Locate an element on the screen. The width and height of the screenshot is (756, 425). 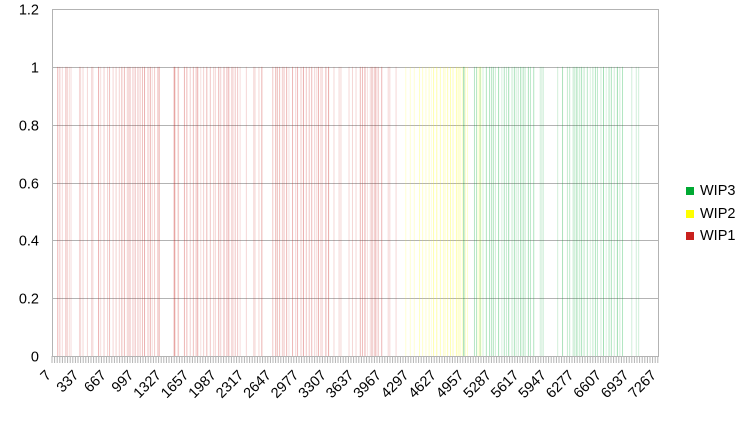
x-tick-label: 6277 is located at coordinates (560, 385).